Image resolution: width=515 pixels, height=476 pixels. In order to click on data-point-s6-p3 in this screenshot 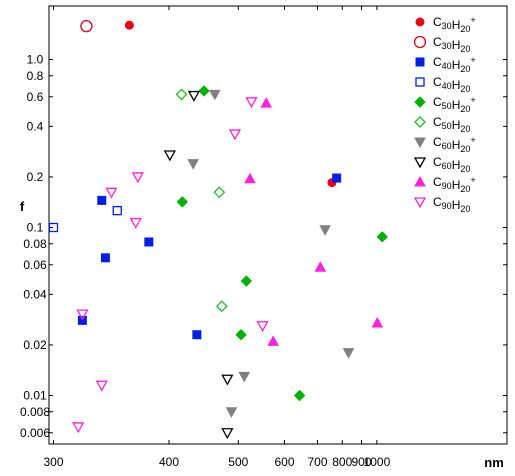, I will do `click(244, 377)`.